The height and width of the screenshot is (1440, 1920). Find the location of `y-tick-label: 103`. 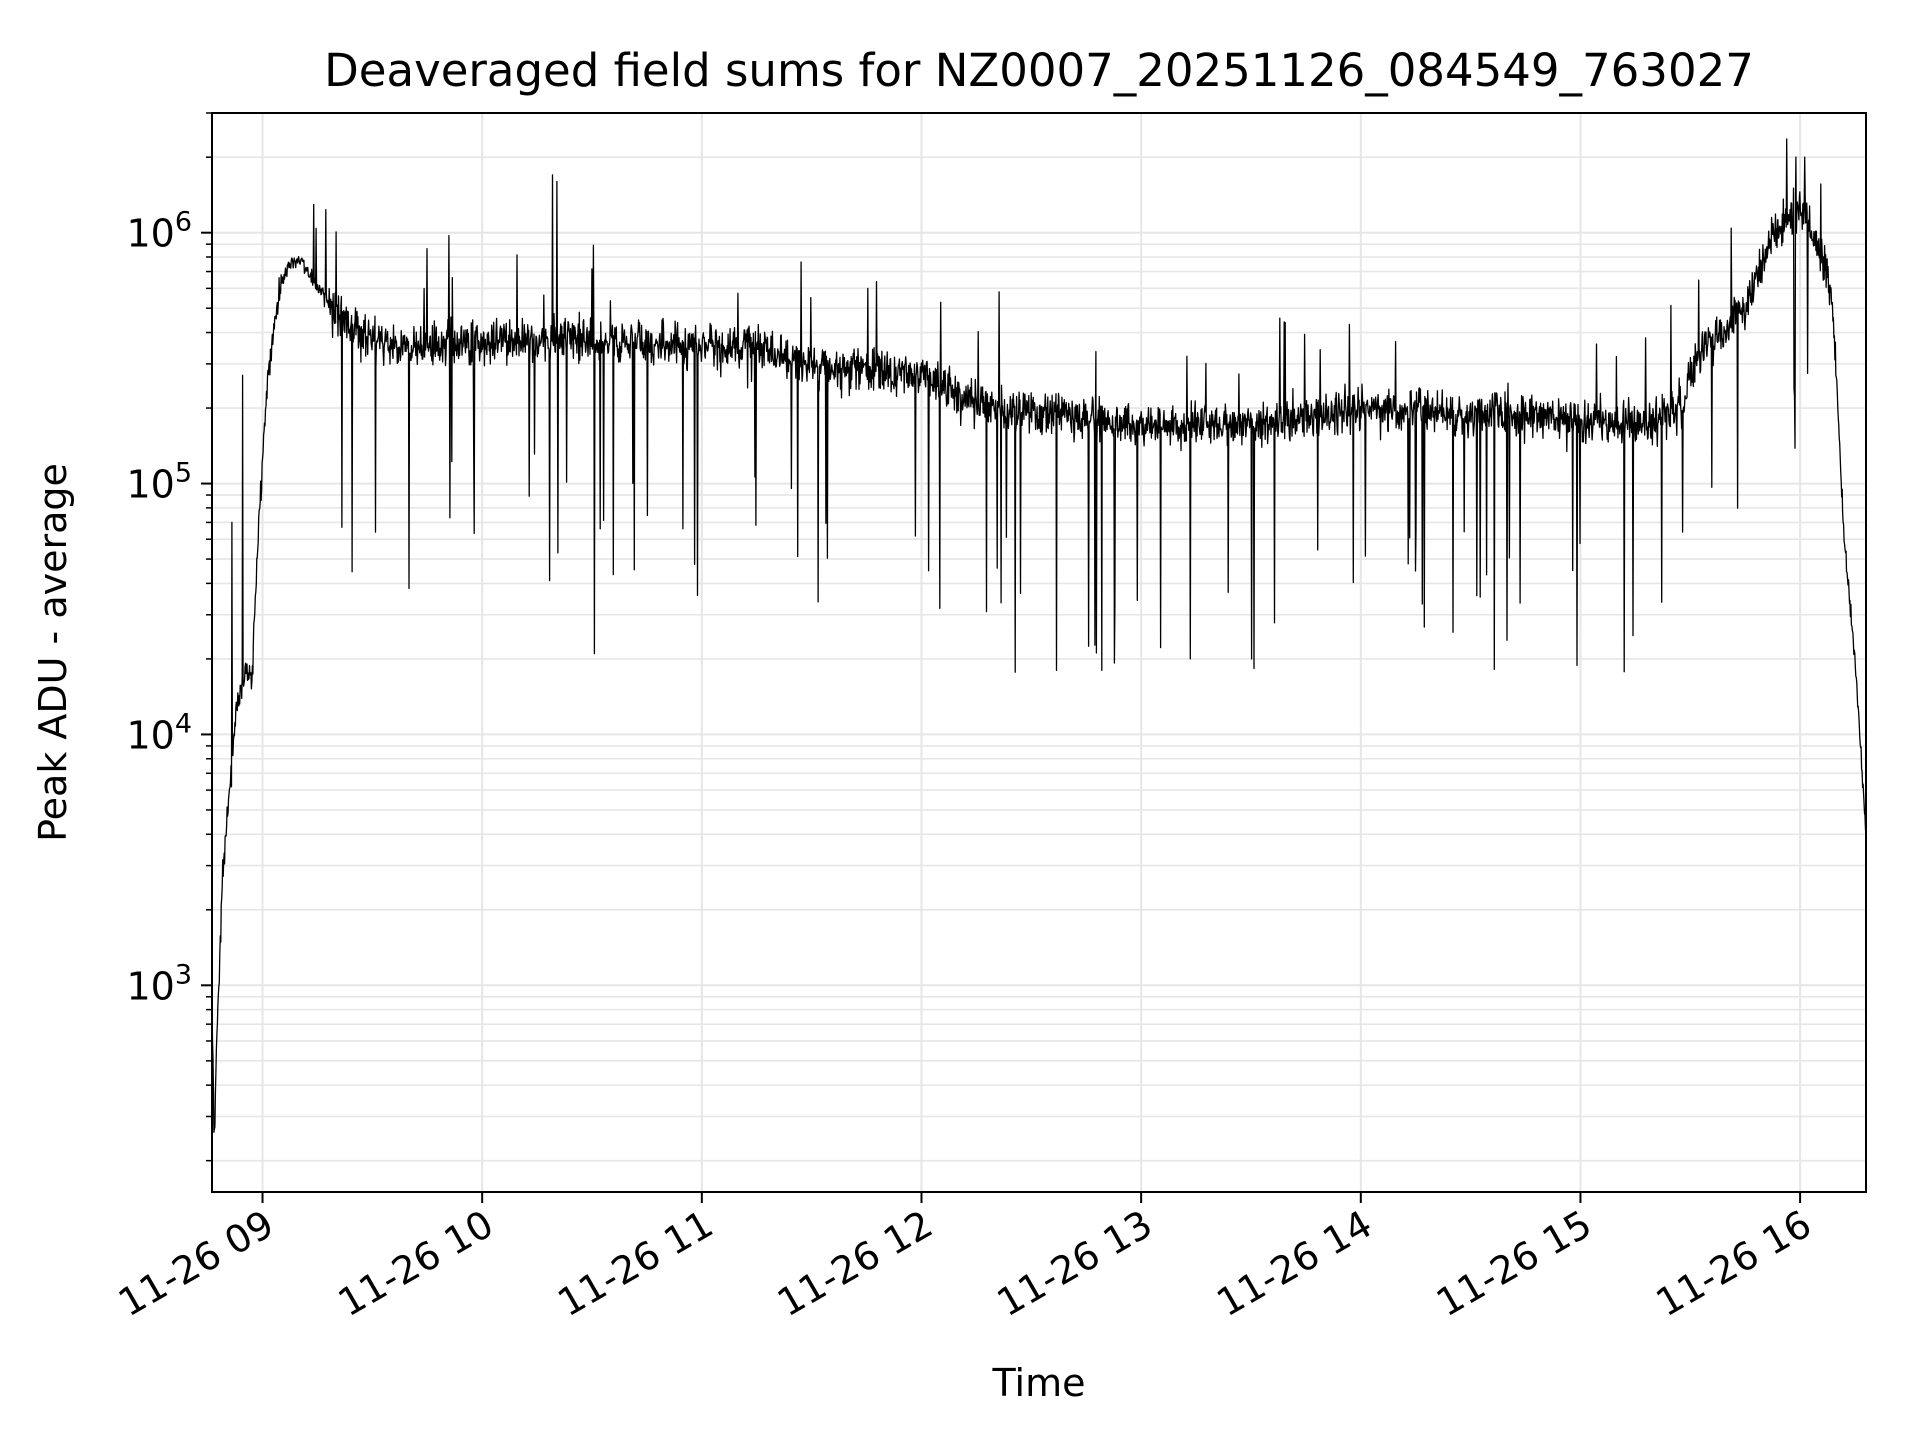

y-tick-label: 103 is located at coordinates (159, 983).